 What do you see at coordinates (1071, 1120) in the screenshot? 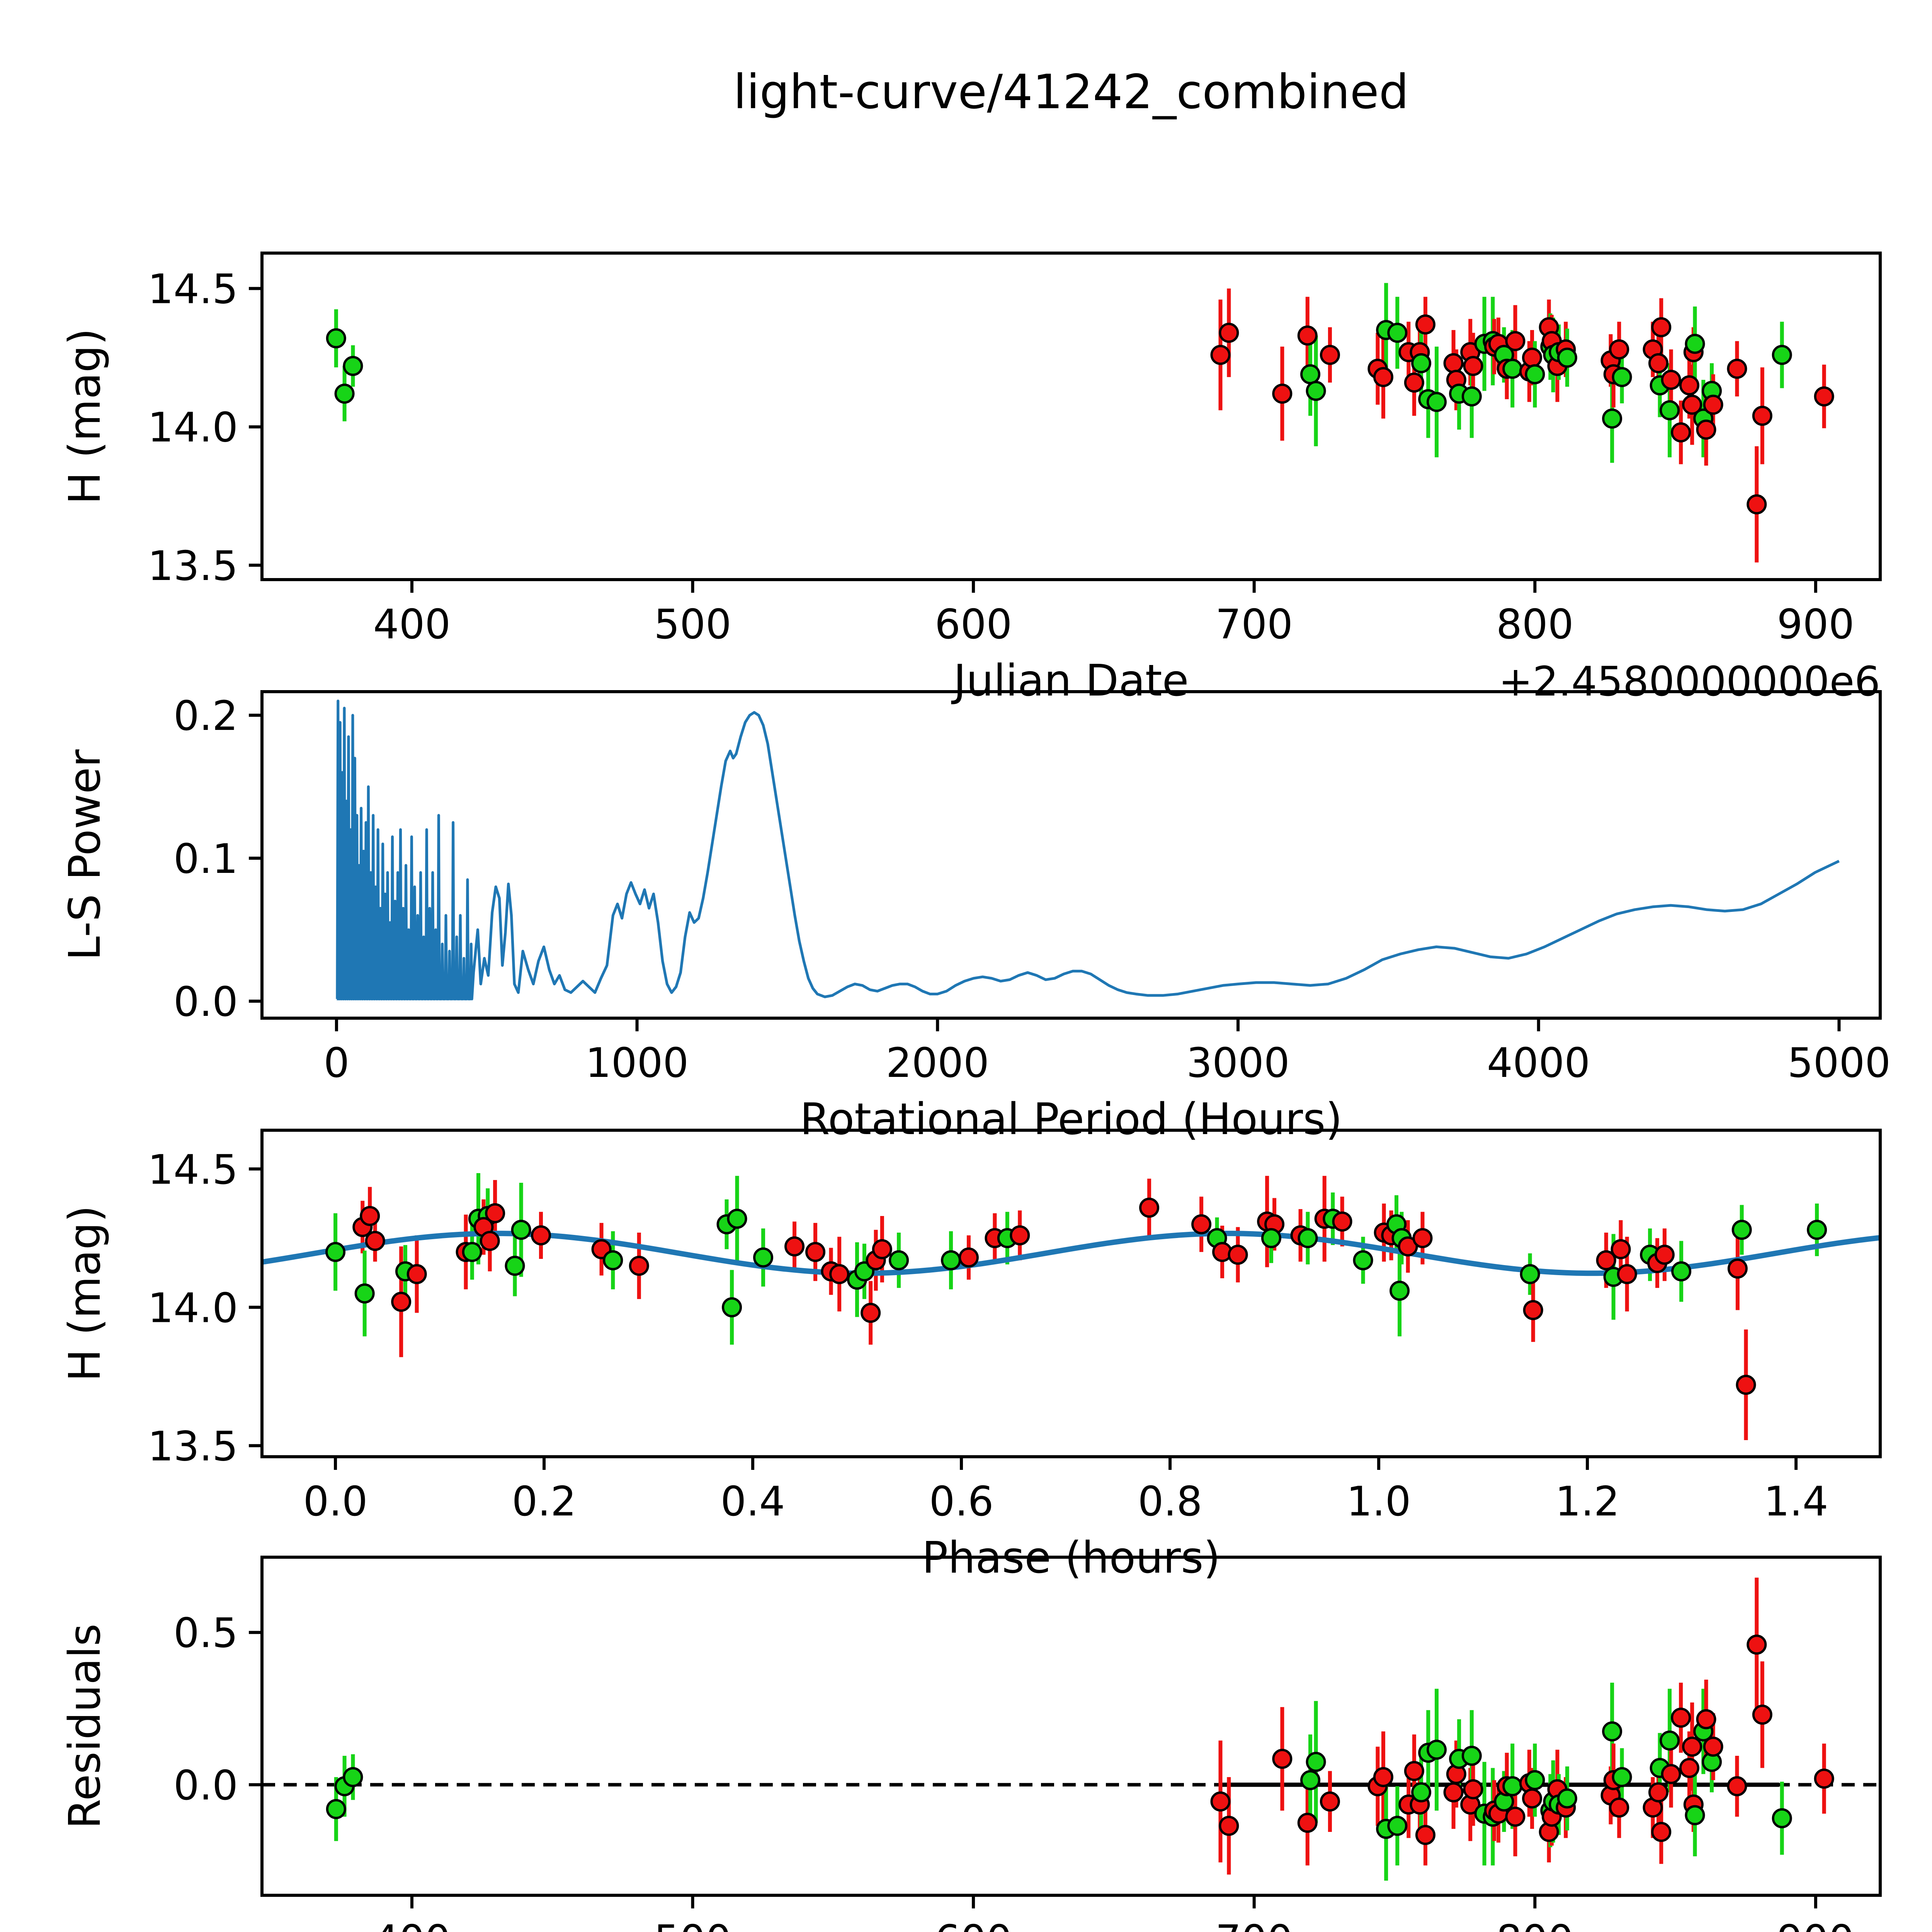
I see `x-axis-label: Rotational Period (Hours)` at bounding box center [1071, 1120].